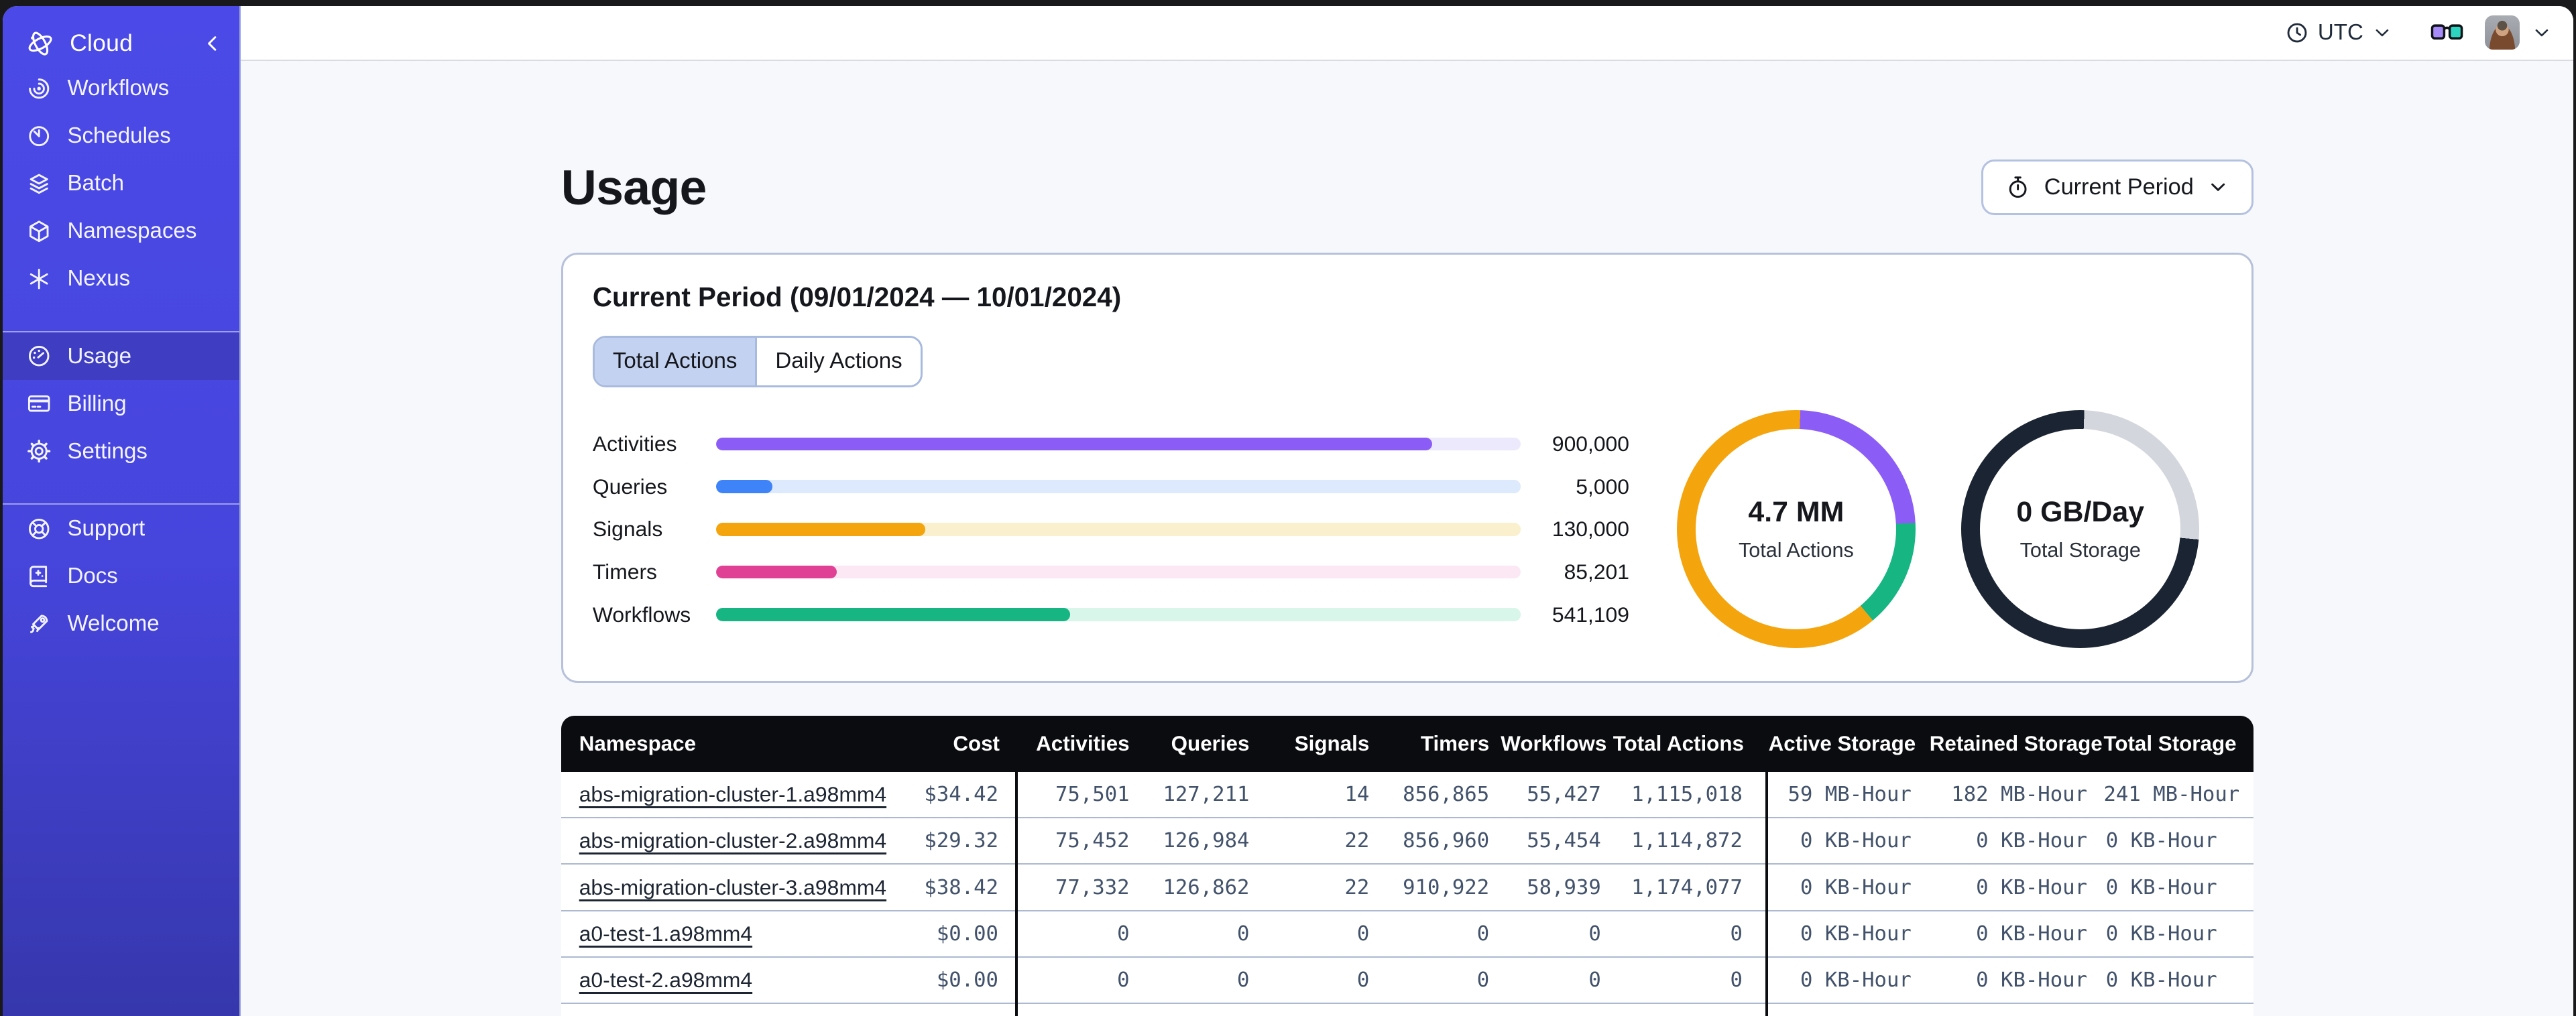  What do you see at coordinates (1555, 981) in the screenshot?
I see `cell-workflows: 0` at bounding box center [1555, 981].